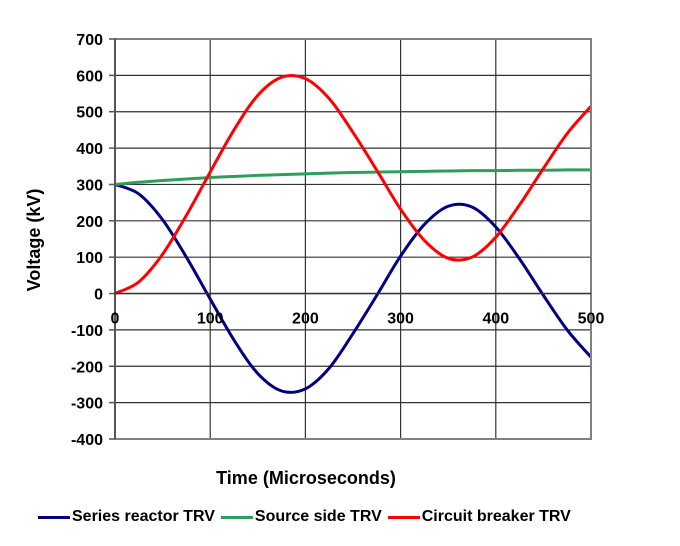 The image size is (680, 546). I want to click on y-tick-label: -400, so click(87, 440).